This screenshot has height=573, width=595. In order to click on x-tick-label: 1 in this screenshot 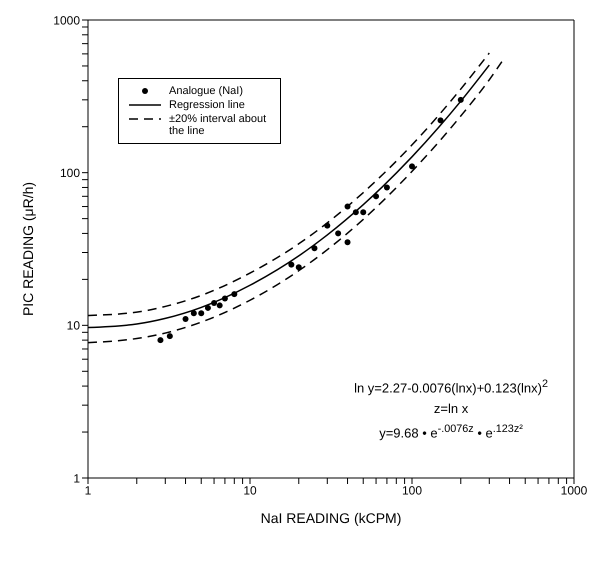, I will do `click(88, 491)`.